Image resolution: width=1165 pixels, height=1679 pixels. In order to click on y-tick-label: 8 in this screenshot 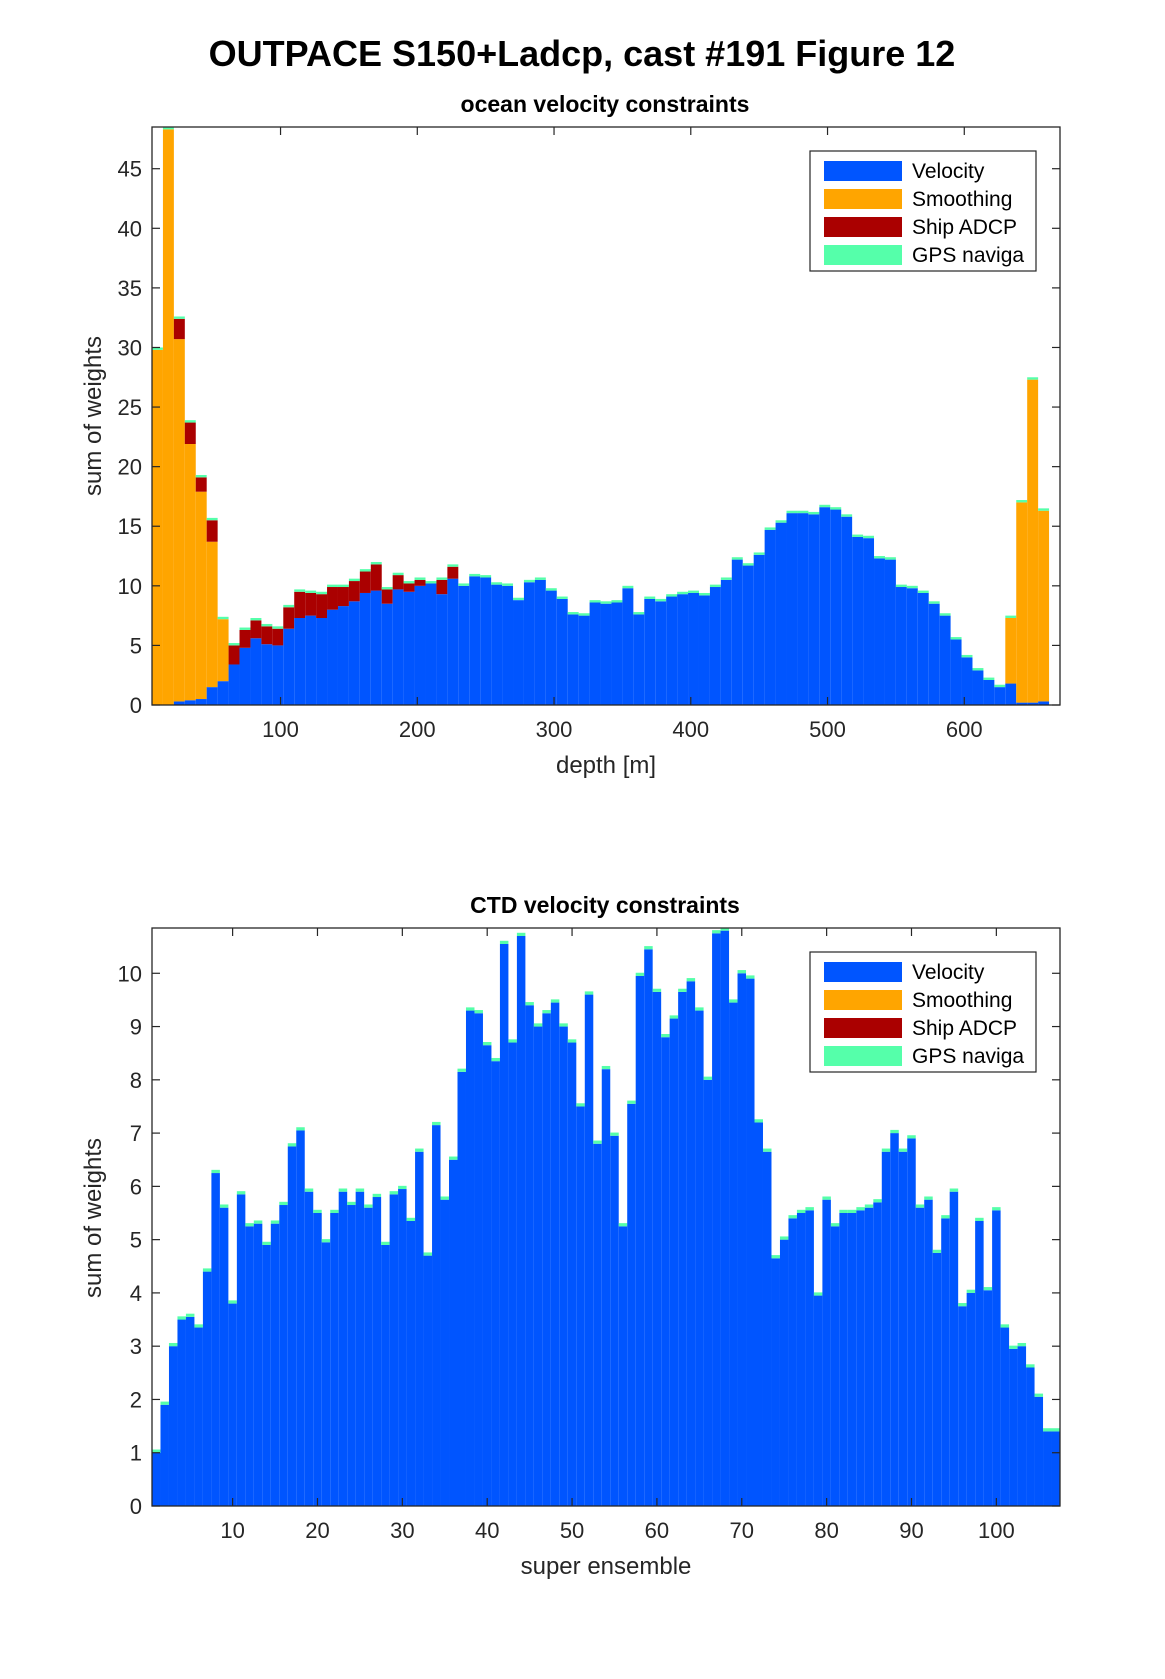, I will do `click(136, 1080)`.